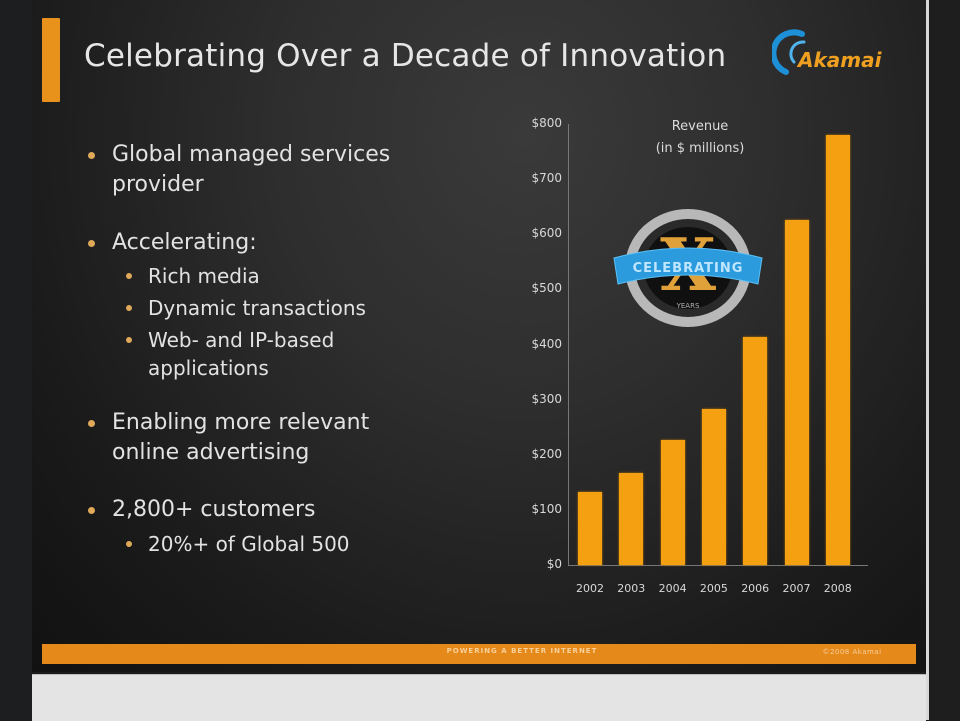 Image resolution: width=960 pixels, height=721 pixels. Describe the element at coordinates (208, 368) in the screenshot. I see `bullet-text: applications` at that location.